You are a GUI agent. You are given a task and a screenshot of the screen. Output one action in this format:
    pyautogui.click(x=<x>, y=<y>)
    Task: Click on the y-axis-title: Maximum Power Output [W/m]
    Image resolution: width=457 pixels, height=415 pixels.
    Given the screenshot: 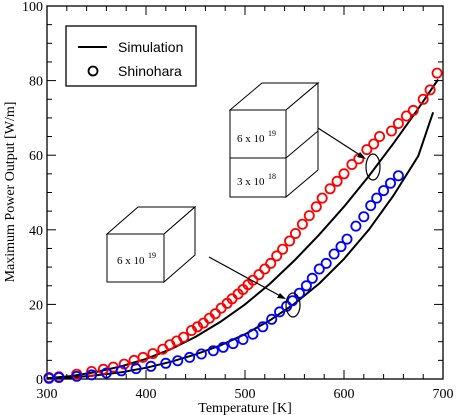 What is the action you would take?
    pyautogui.click(x=10, y=192)
    